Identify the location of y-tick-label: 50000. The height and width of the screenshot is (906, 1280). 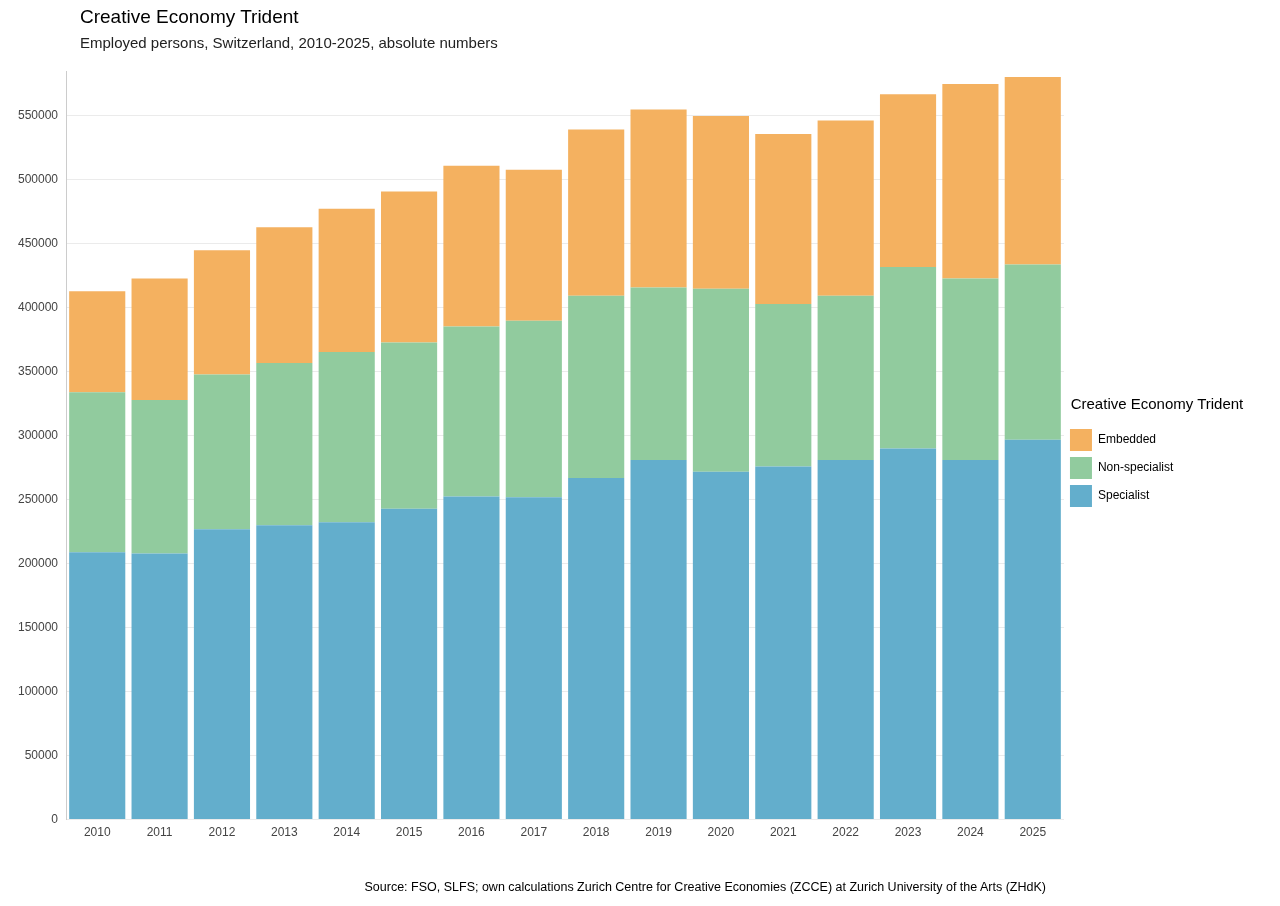
(41, 754).